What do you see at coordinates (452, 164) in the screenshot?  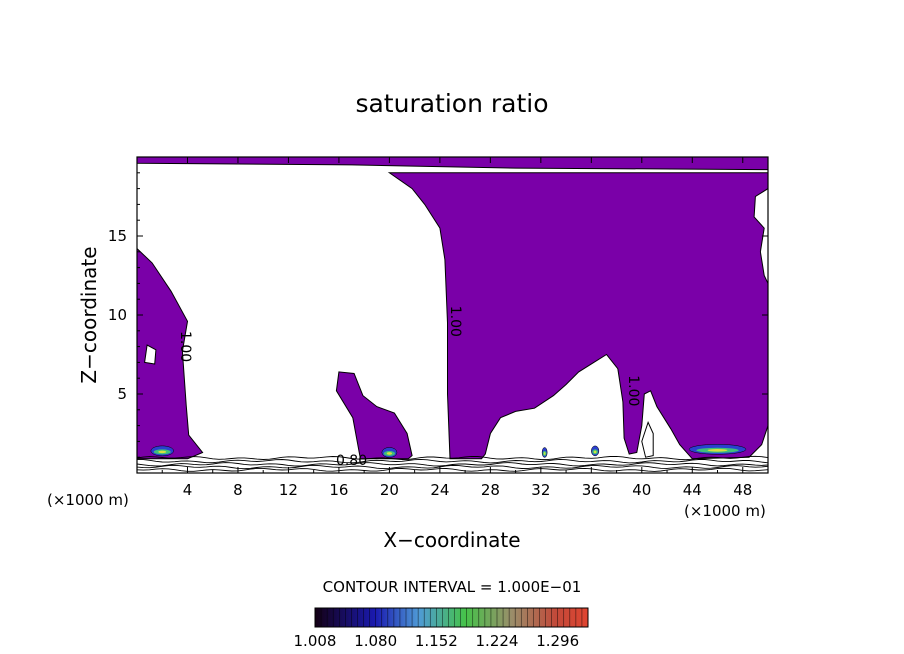 I see `region-supersaturated-top-band` at bounding box center [452, 164].